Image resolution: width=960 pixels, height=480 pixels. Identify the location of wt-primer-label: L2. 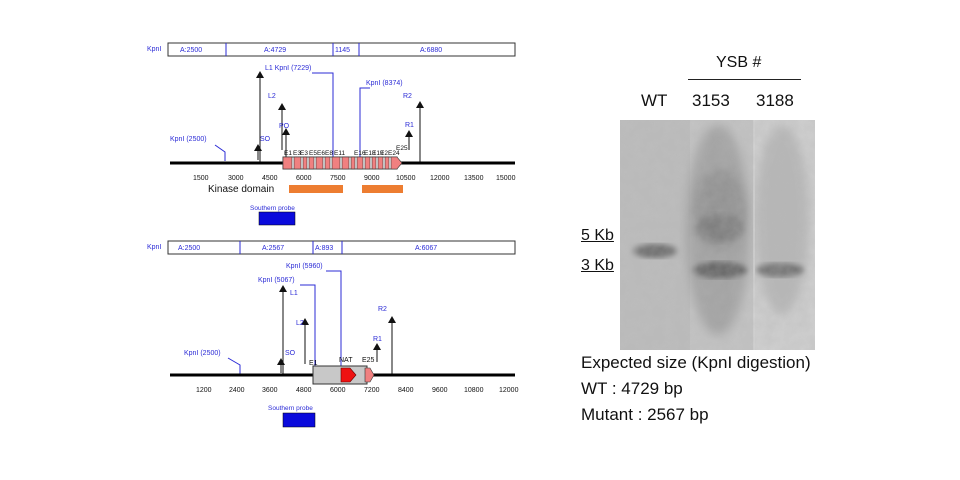
(272, 96).